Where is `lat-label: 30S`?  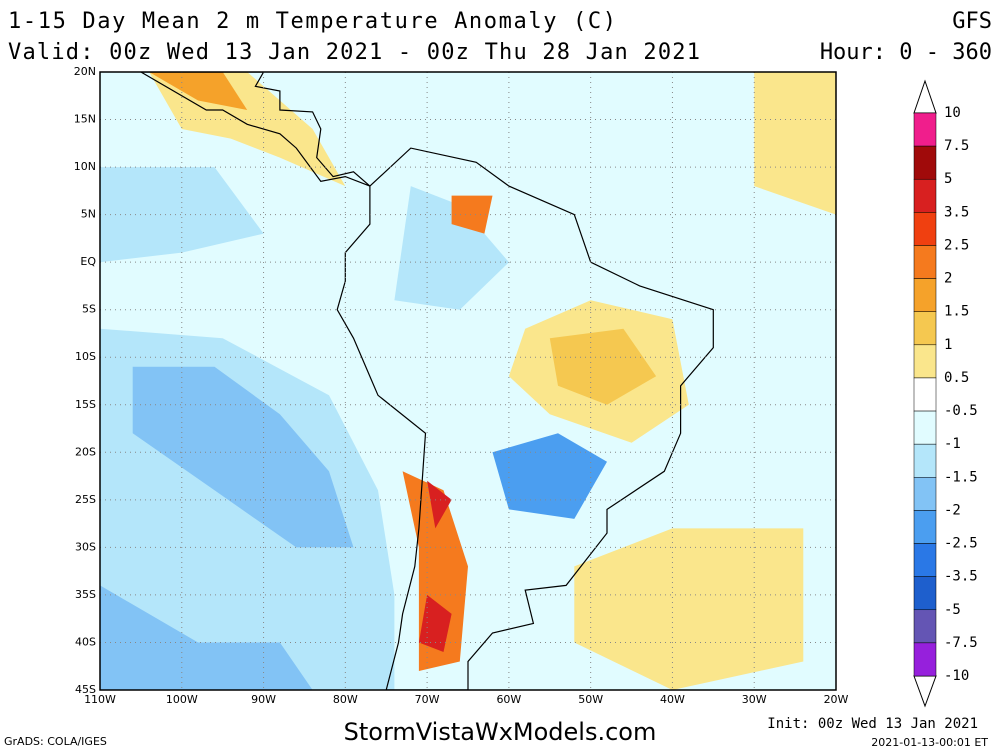
lat-label: 30S is located at coordinates (85, 546).